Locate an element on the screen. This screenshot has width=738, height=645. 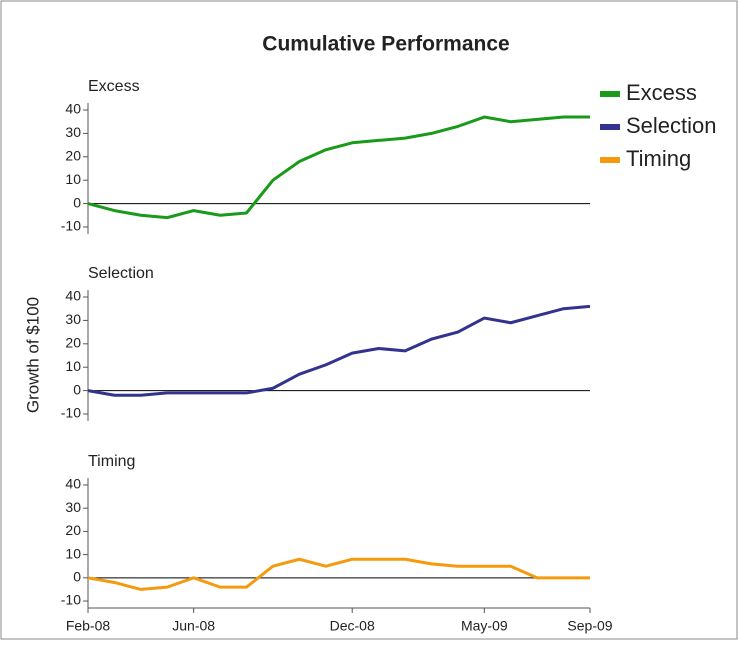
chart-title: Cumulative Performance is located at coordinates (385, 44).